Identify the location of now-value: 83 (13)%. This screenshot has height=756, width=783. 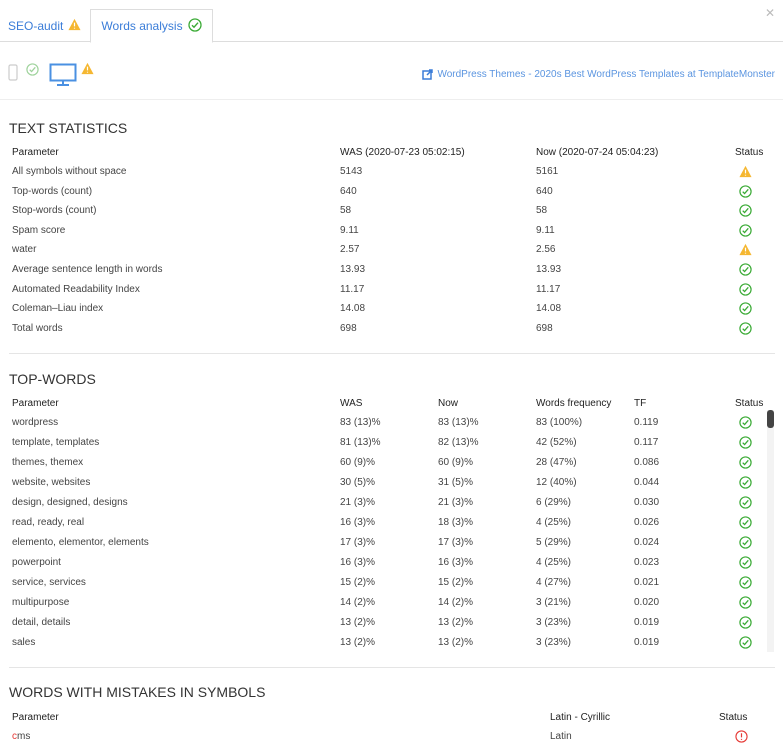
(458, 422).